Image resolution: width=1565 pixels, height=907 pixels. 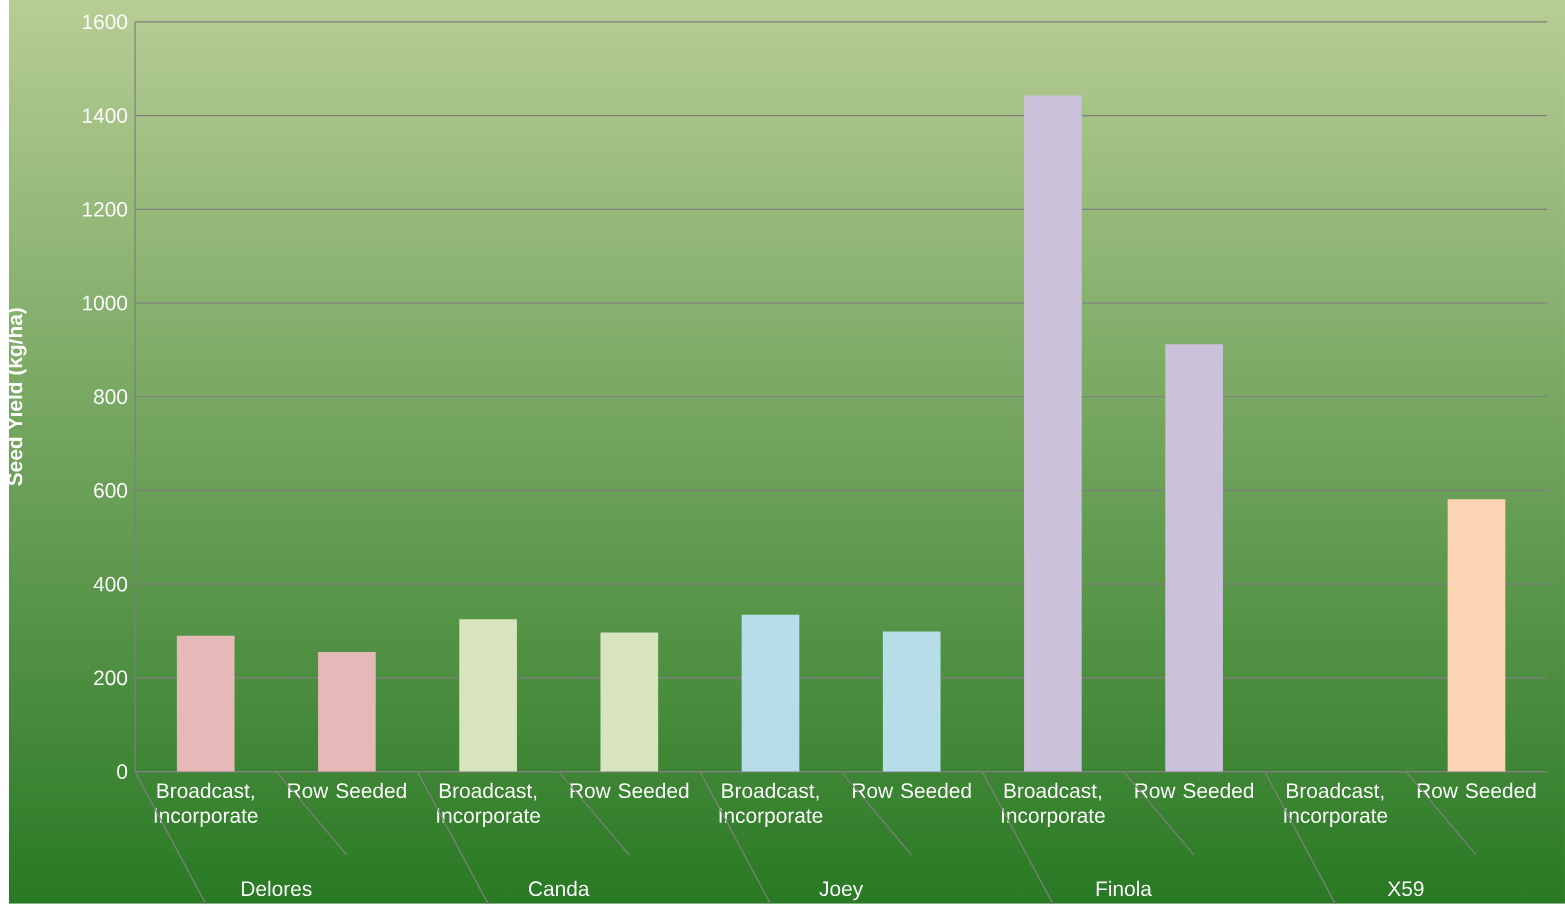 What do you see at coordinates (277, 888) in the screenshot?
I see `text: Delores` at bounding box center [277, 888].